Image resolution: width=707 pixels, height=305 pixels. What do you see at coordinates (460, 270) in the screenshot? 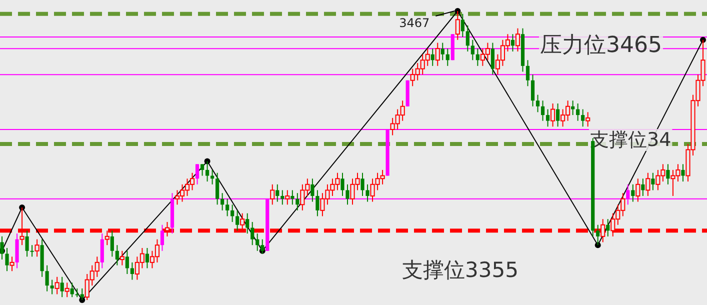
I see `annotation: 支撑位3355` at bounding box center [460, 270].